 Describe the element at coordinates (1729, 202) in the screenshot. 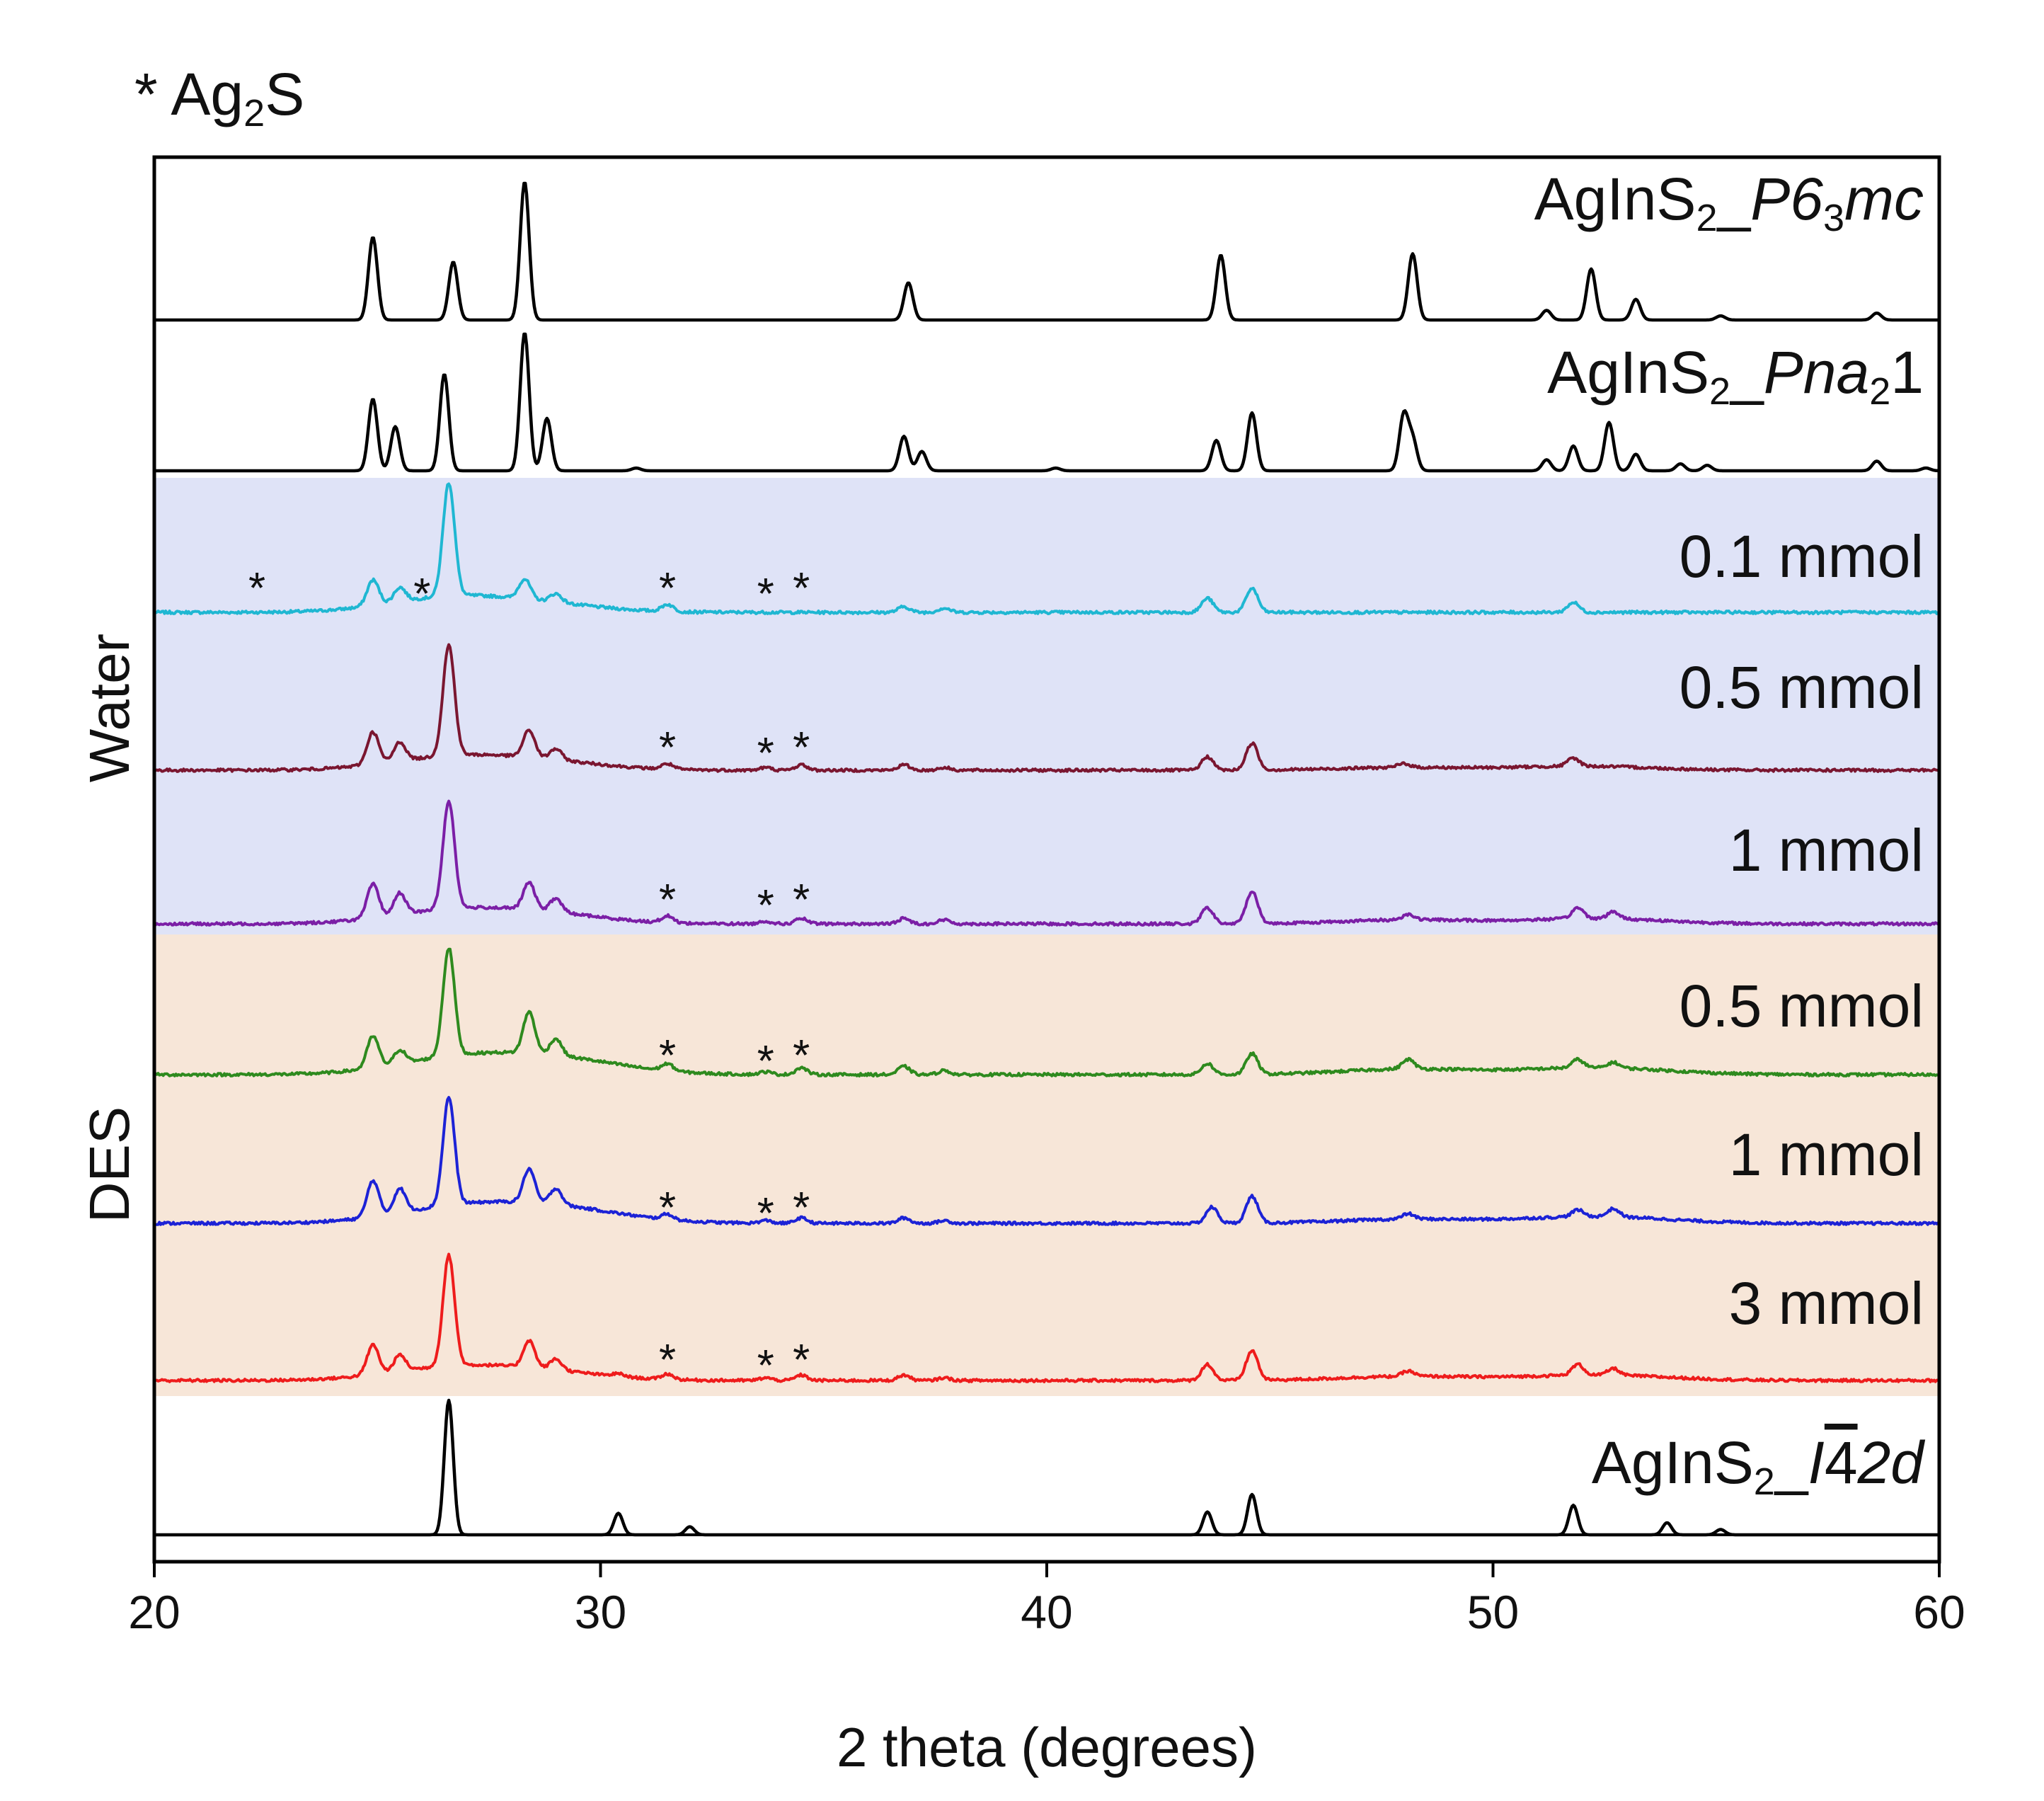

I see `series-label-0: AgInS2_P63mc` at that location.